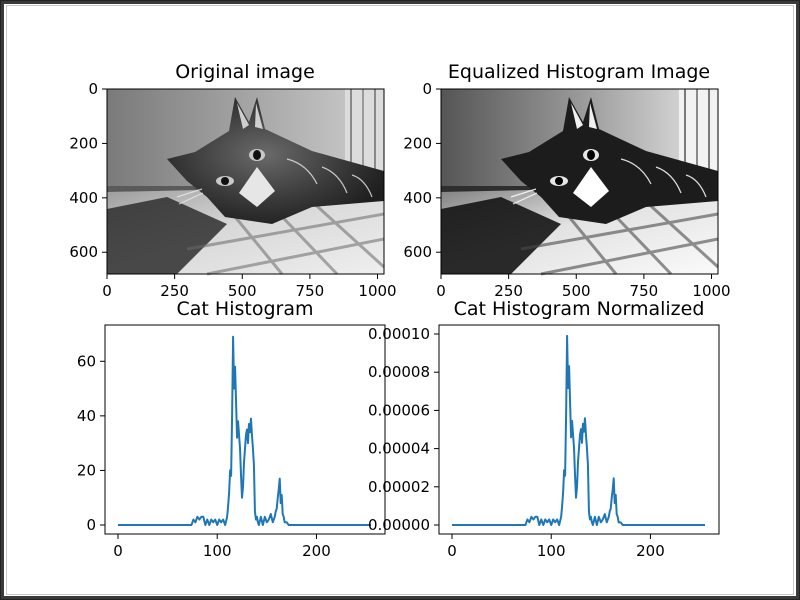  What do you see at coordinates (399, 410) in the screenshot?
I see `y-tick-label: 0.00006` at bounding box center [399, 410].